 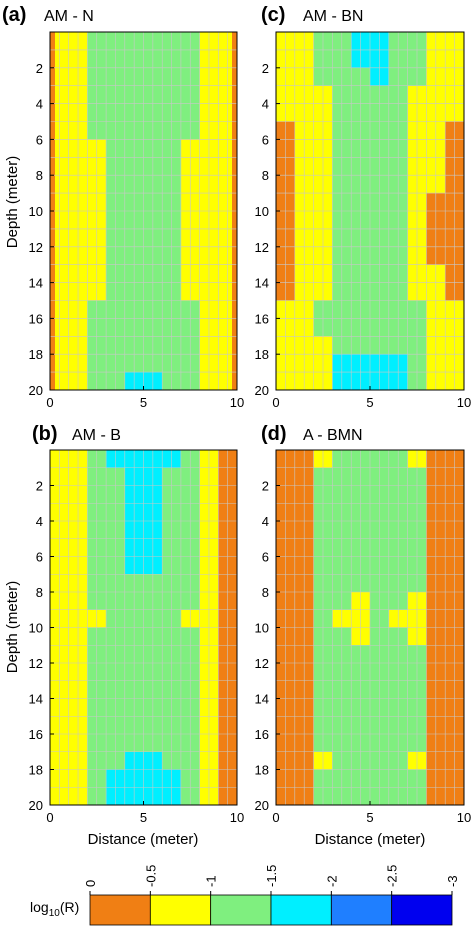 What do you see at coordinates (45, 434) in the screenshot?
I see `panel-b-letter: (b)` at bounding box center [45, 434].